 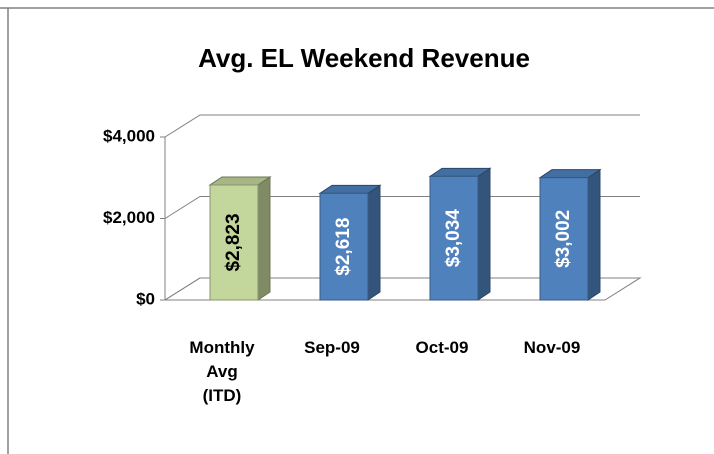 What do you see at coordinates (552, 347) in the screenshot?
I see `x-tick-label: Nov-09` at bounding box center [552, 347].